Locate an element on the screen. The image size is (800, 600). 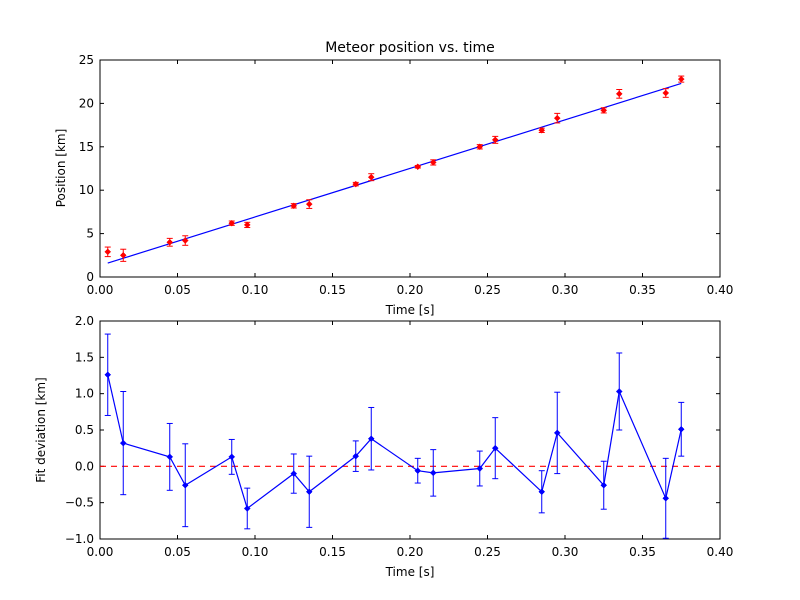
deviation-xtick-label: 0.10 is located at coordinates (255, 552).